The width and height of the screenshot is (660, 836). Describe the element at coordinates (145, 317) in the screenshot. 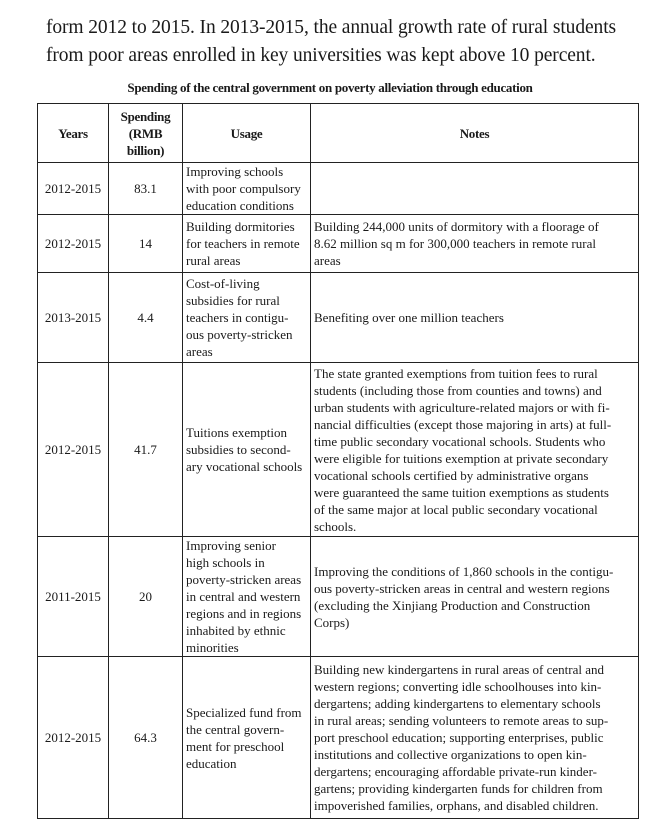

I see `cell-spending: 4.4` at that location.